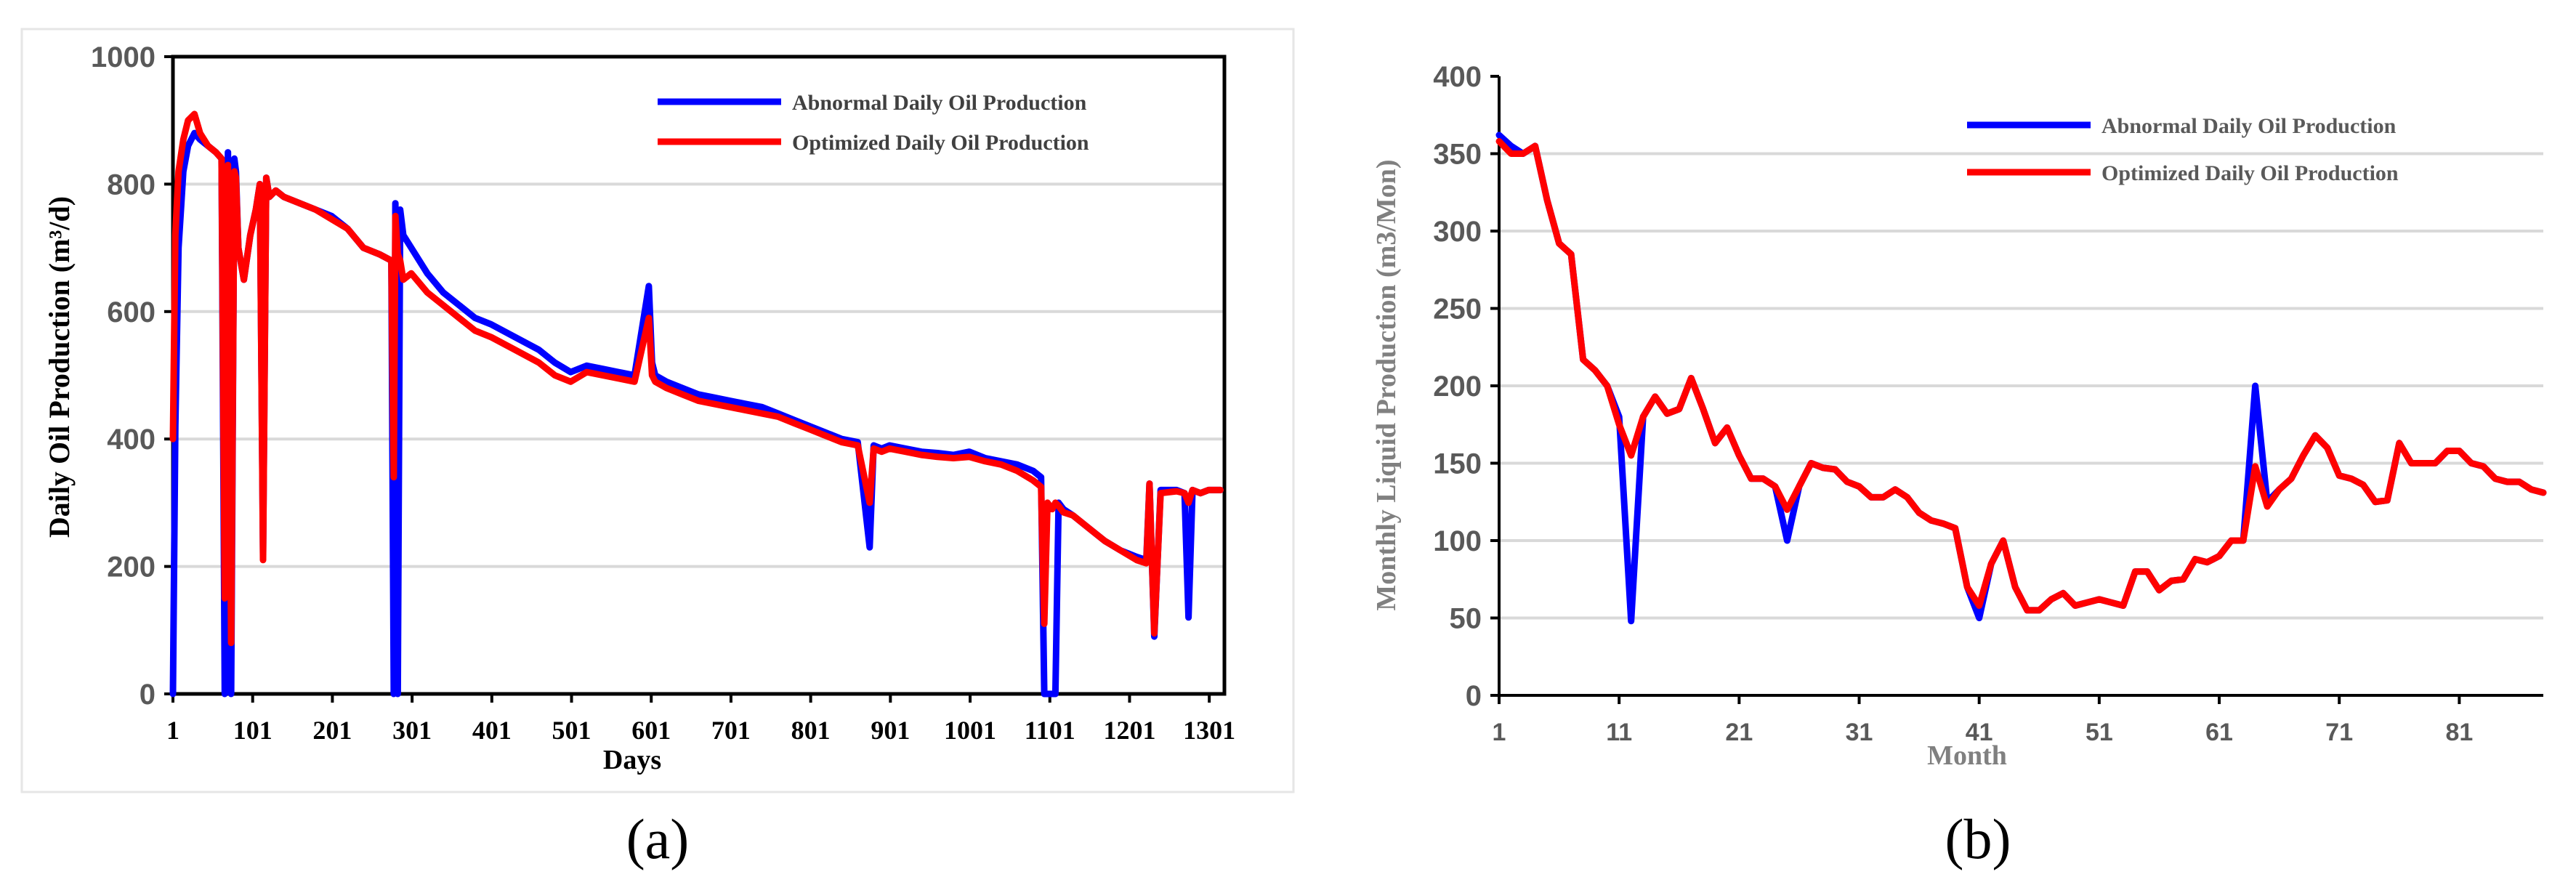  What do you see at coordinates (1458, 310) in the screenshot?
I see `y-tick-label-5: 250` at bounding box center [1458, 310].